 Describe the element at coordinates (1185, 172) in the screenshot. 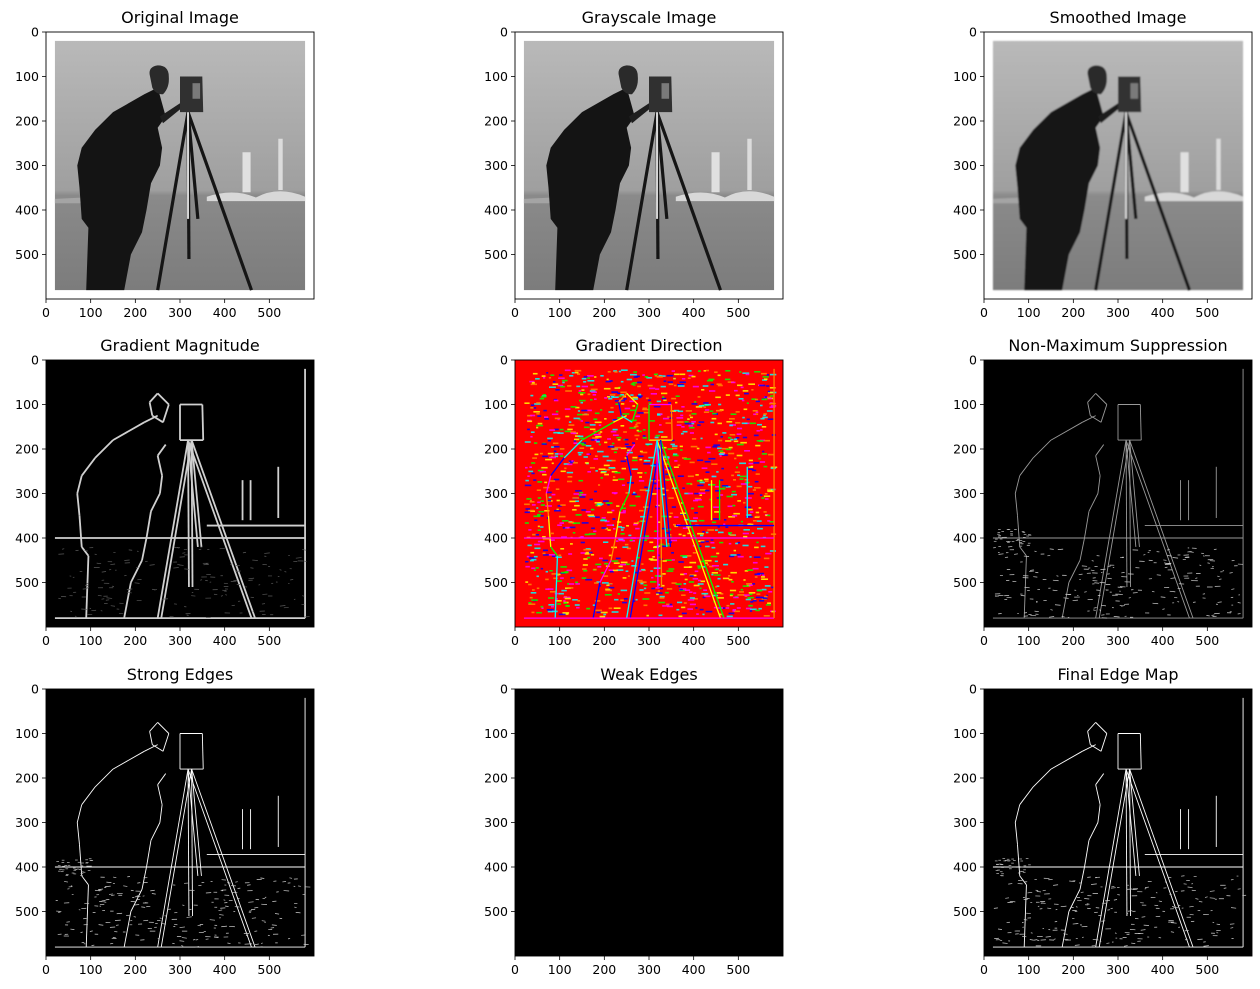

I see `photo-tower` at that location.